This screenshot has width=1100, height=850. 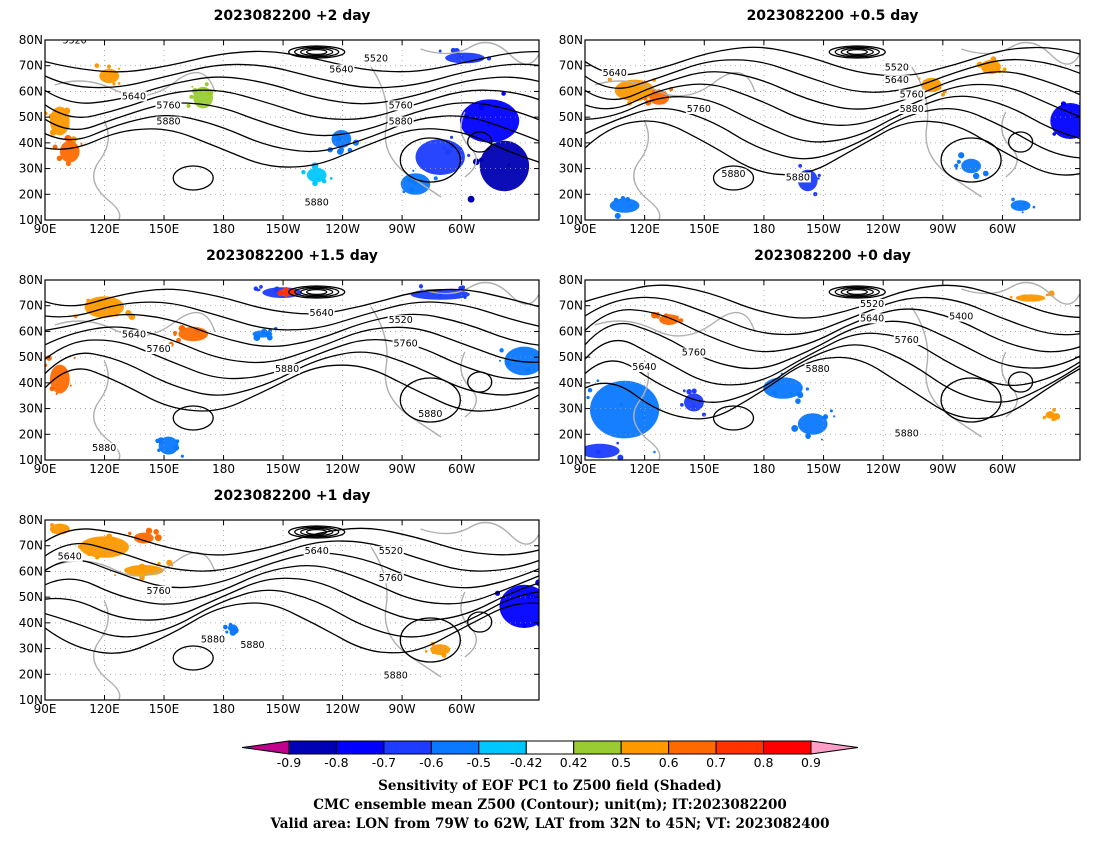 I want to click on y-tick-label: 20N, so click(x=31, y=674).